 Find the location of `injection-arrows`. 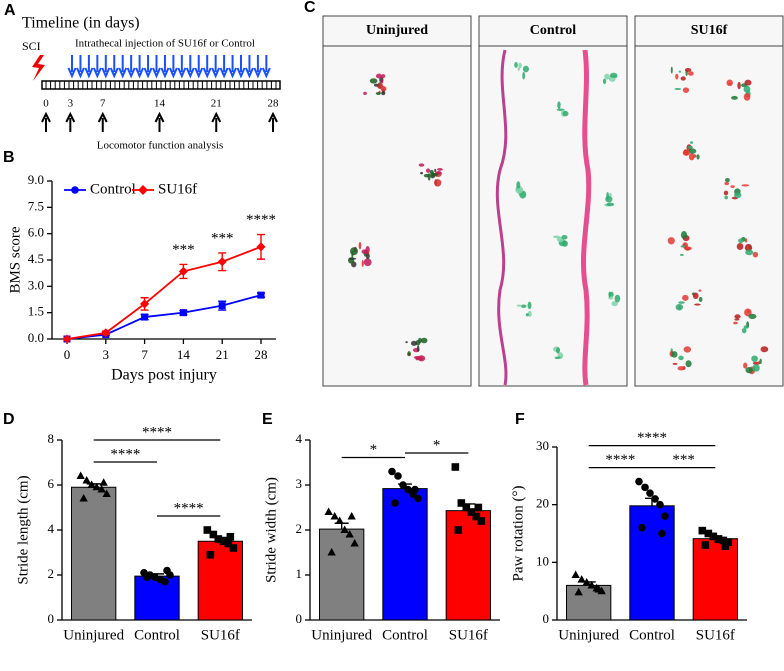

injection-arrows is located at coordinates (169, 67).